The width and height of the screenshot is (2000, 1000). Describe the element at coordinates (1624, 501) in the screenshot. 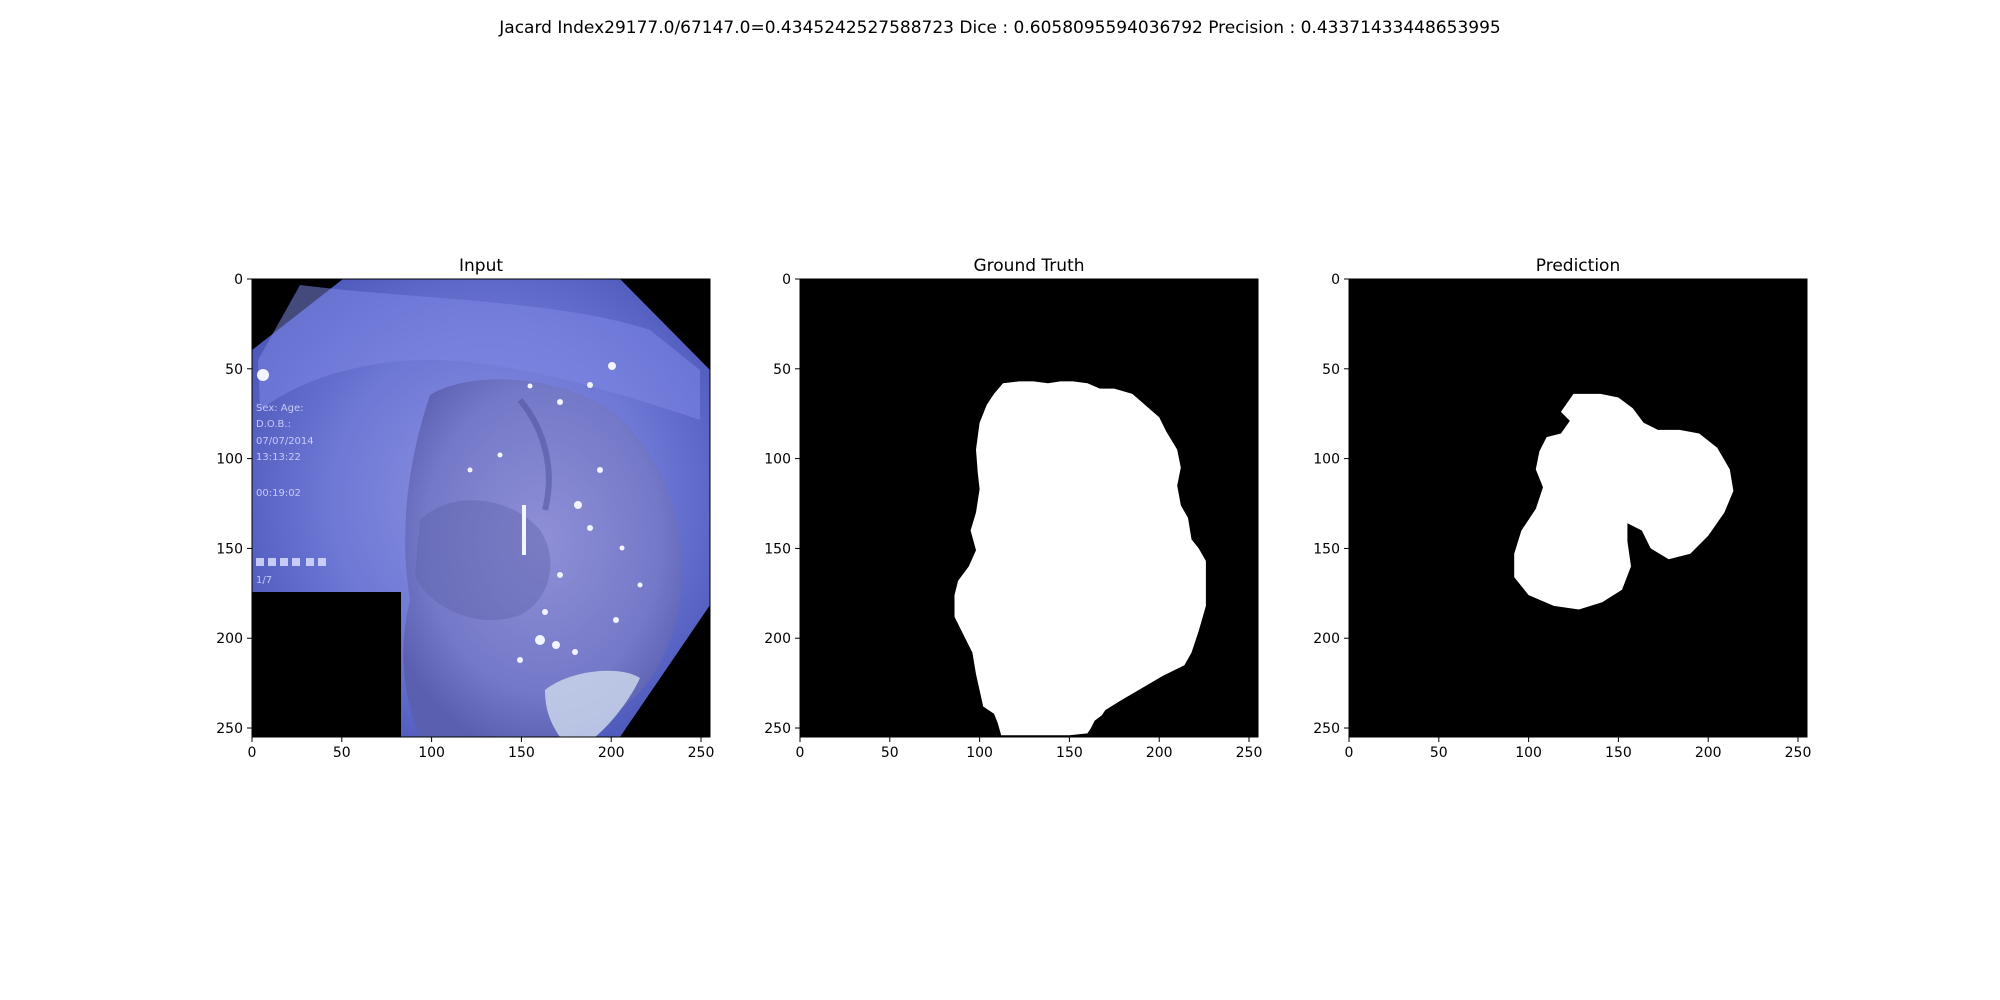

I see `prediction-mask` at that location.